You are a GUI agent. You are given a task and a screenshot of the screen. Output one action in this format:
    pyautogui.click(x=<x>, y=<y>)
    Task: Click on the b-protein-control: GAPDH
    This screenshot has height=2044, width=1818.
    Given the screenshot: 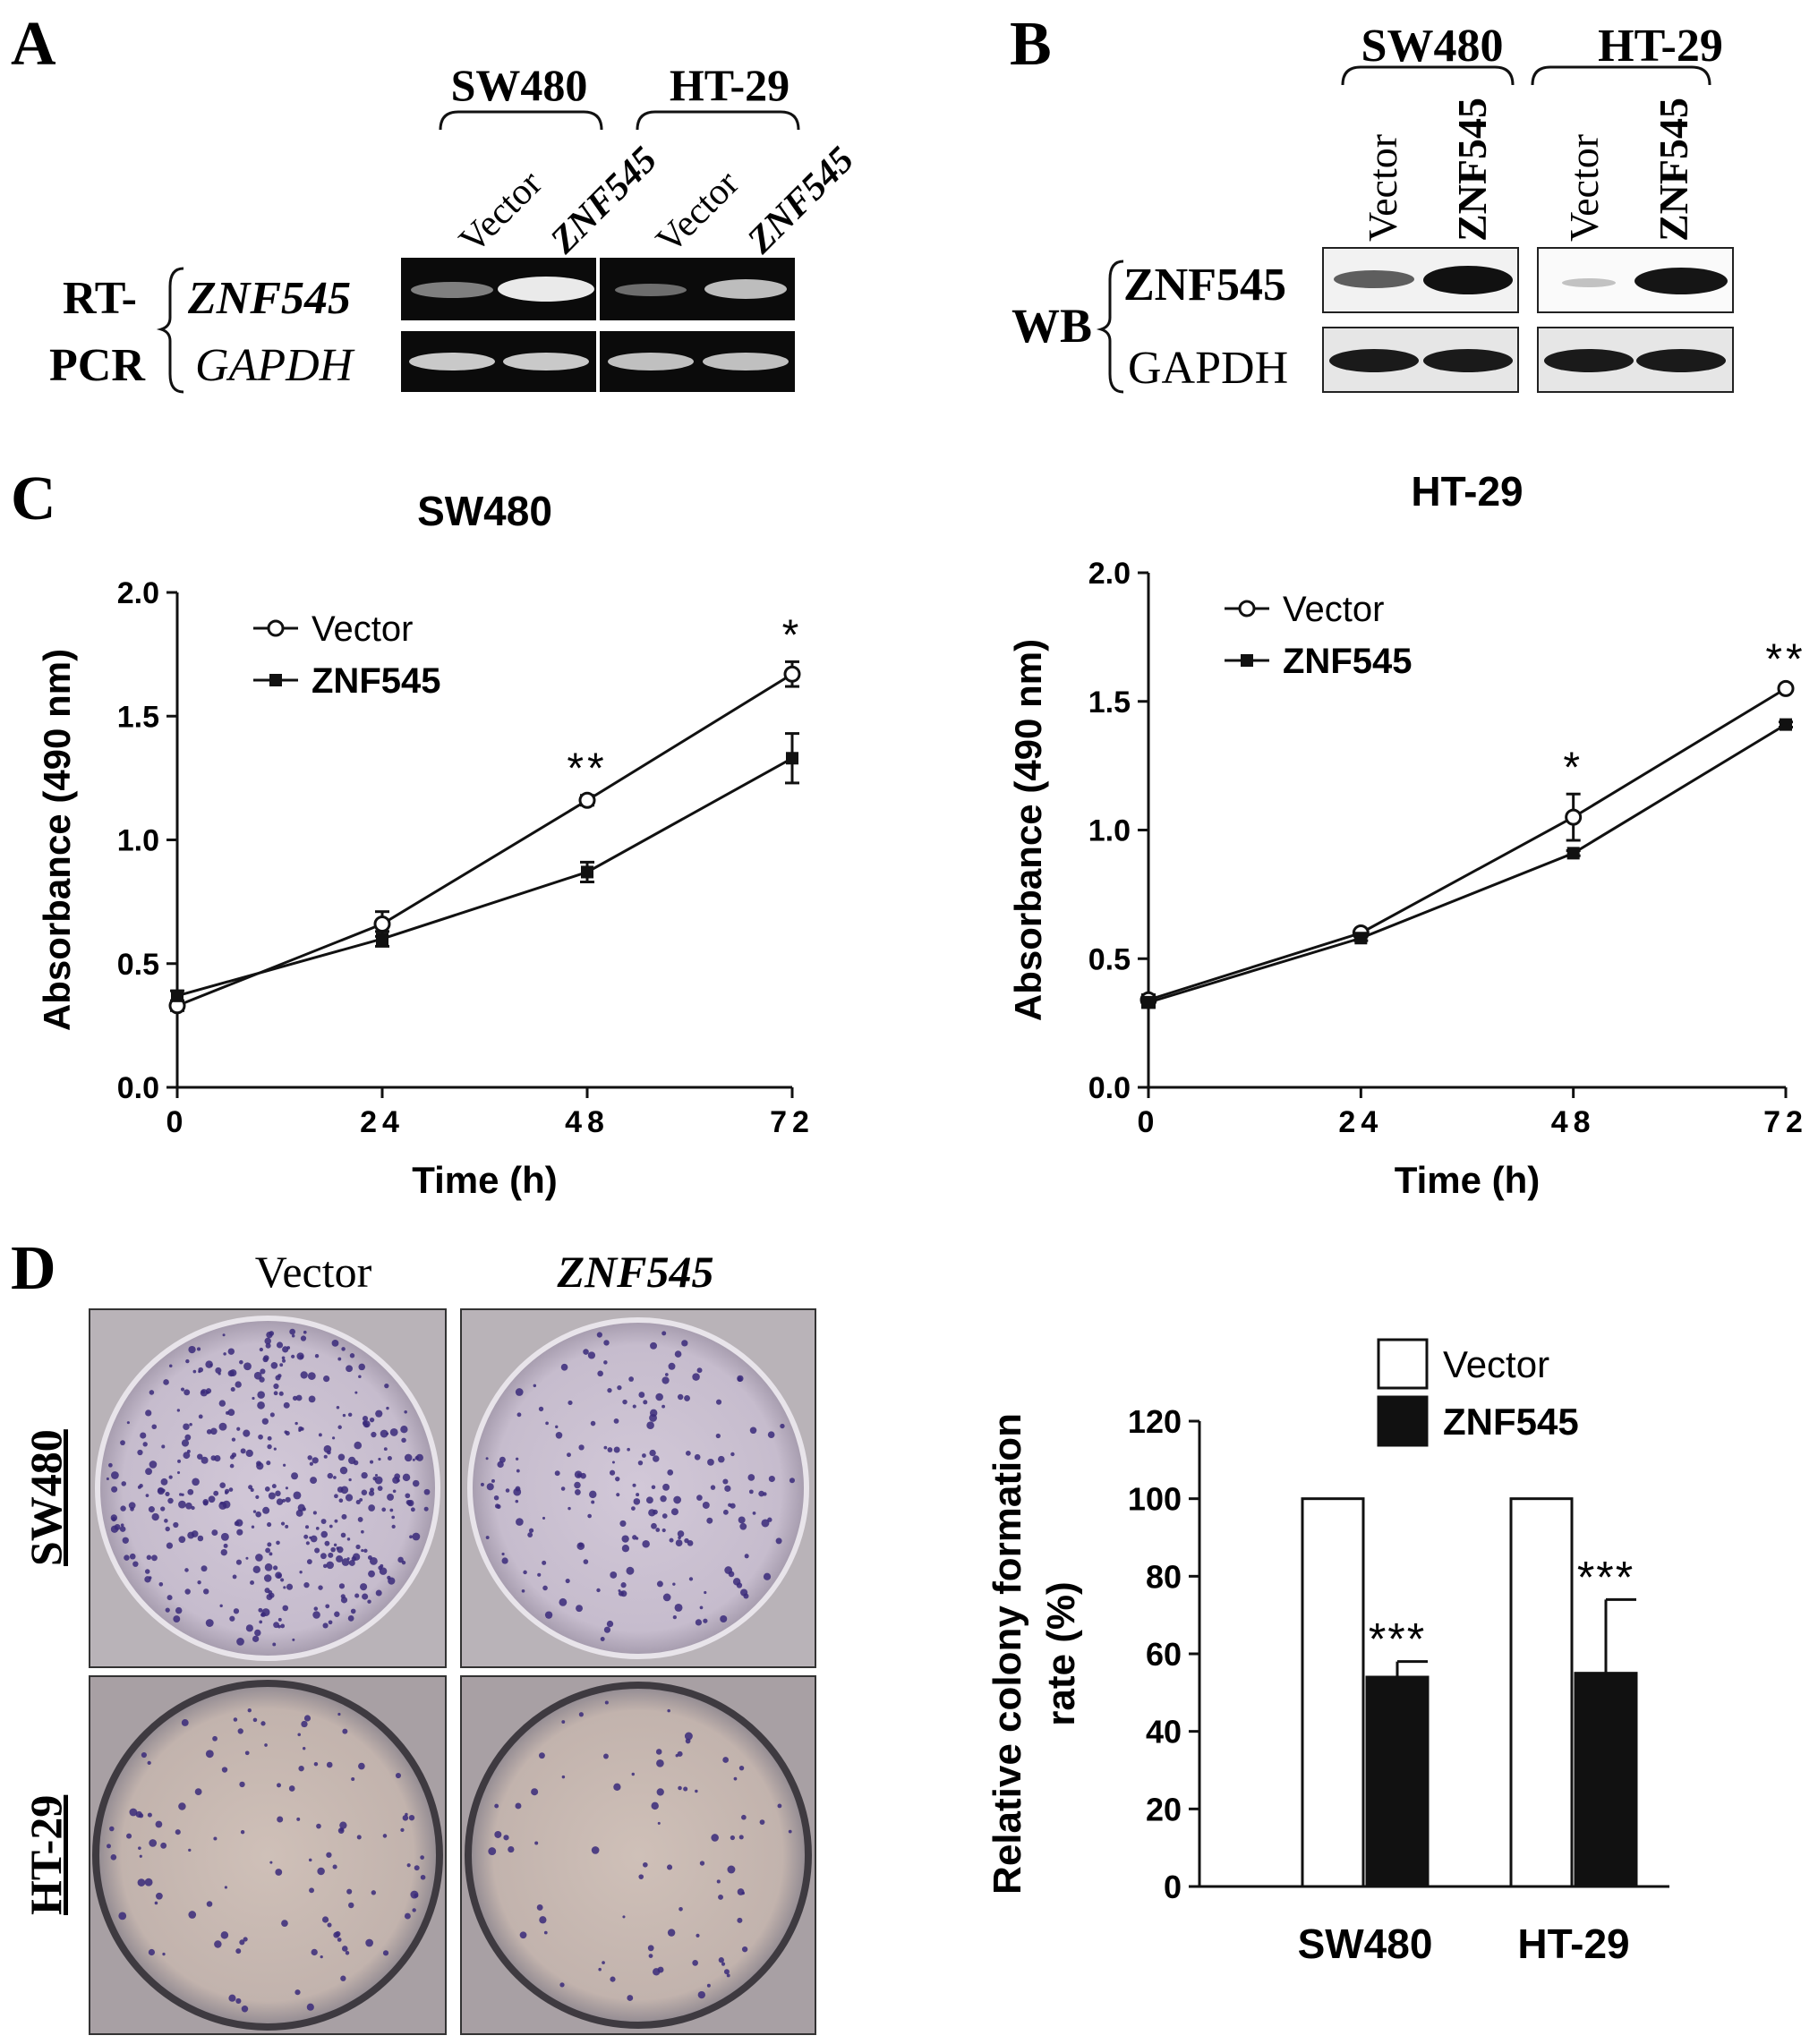 What is the action you would take?
    pyautogui.click(x=1208, y=369)
    